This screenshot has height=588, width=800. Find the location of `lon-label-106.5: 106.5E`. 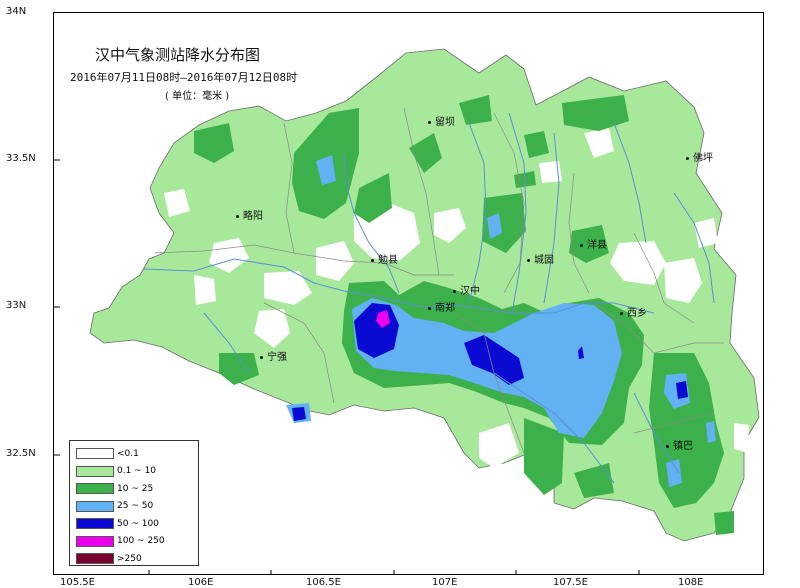

lon-label-106.5: 106.5E is located at coordinates (323, 582).